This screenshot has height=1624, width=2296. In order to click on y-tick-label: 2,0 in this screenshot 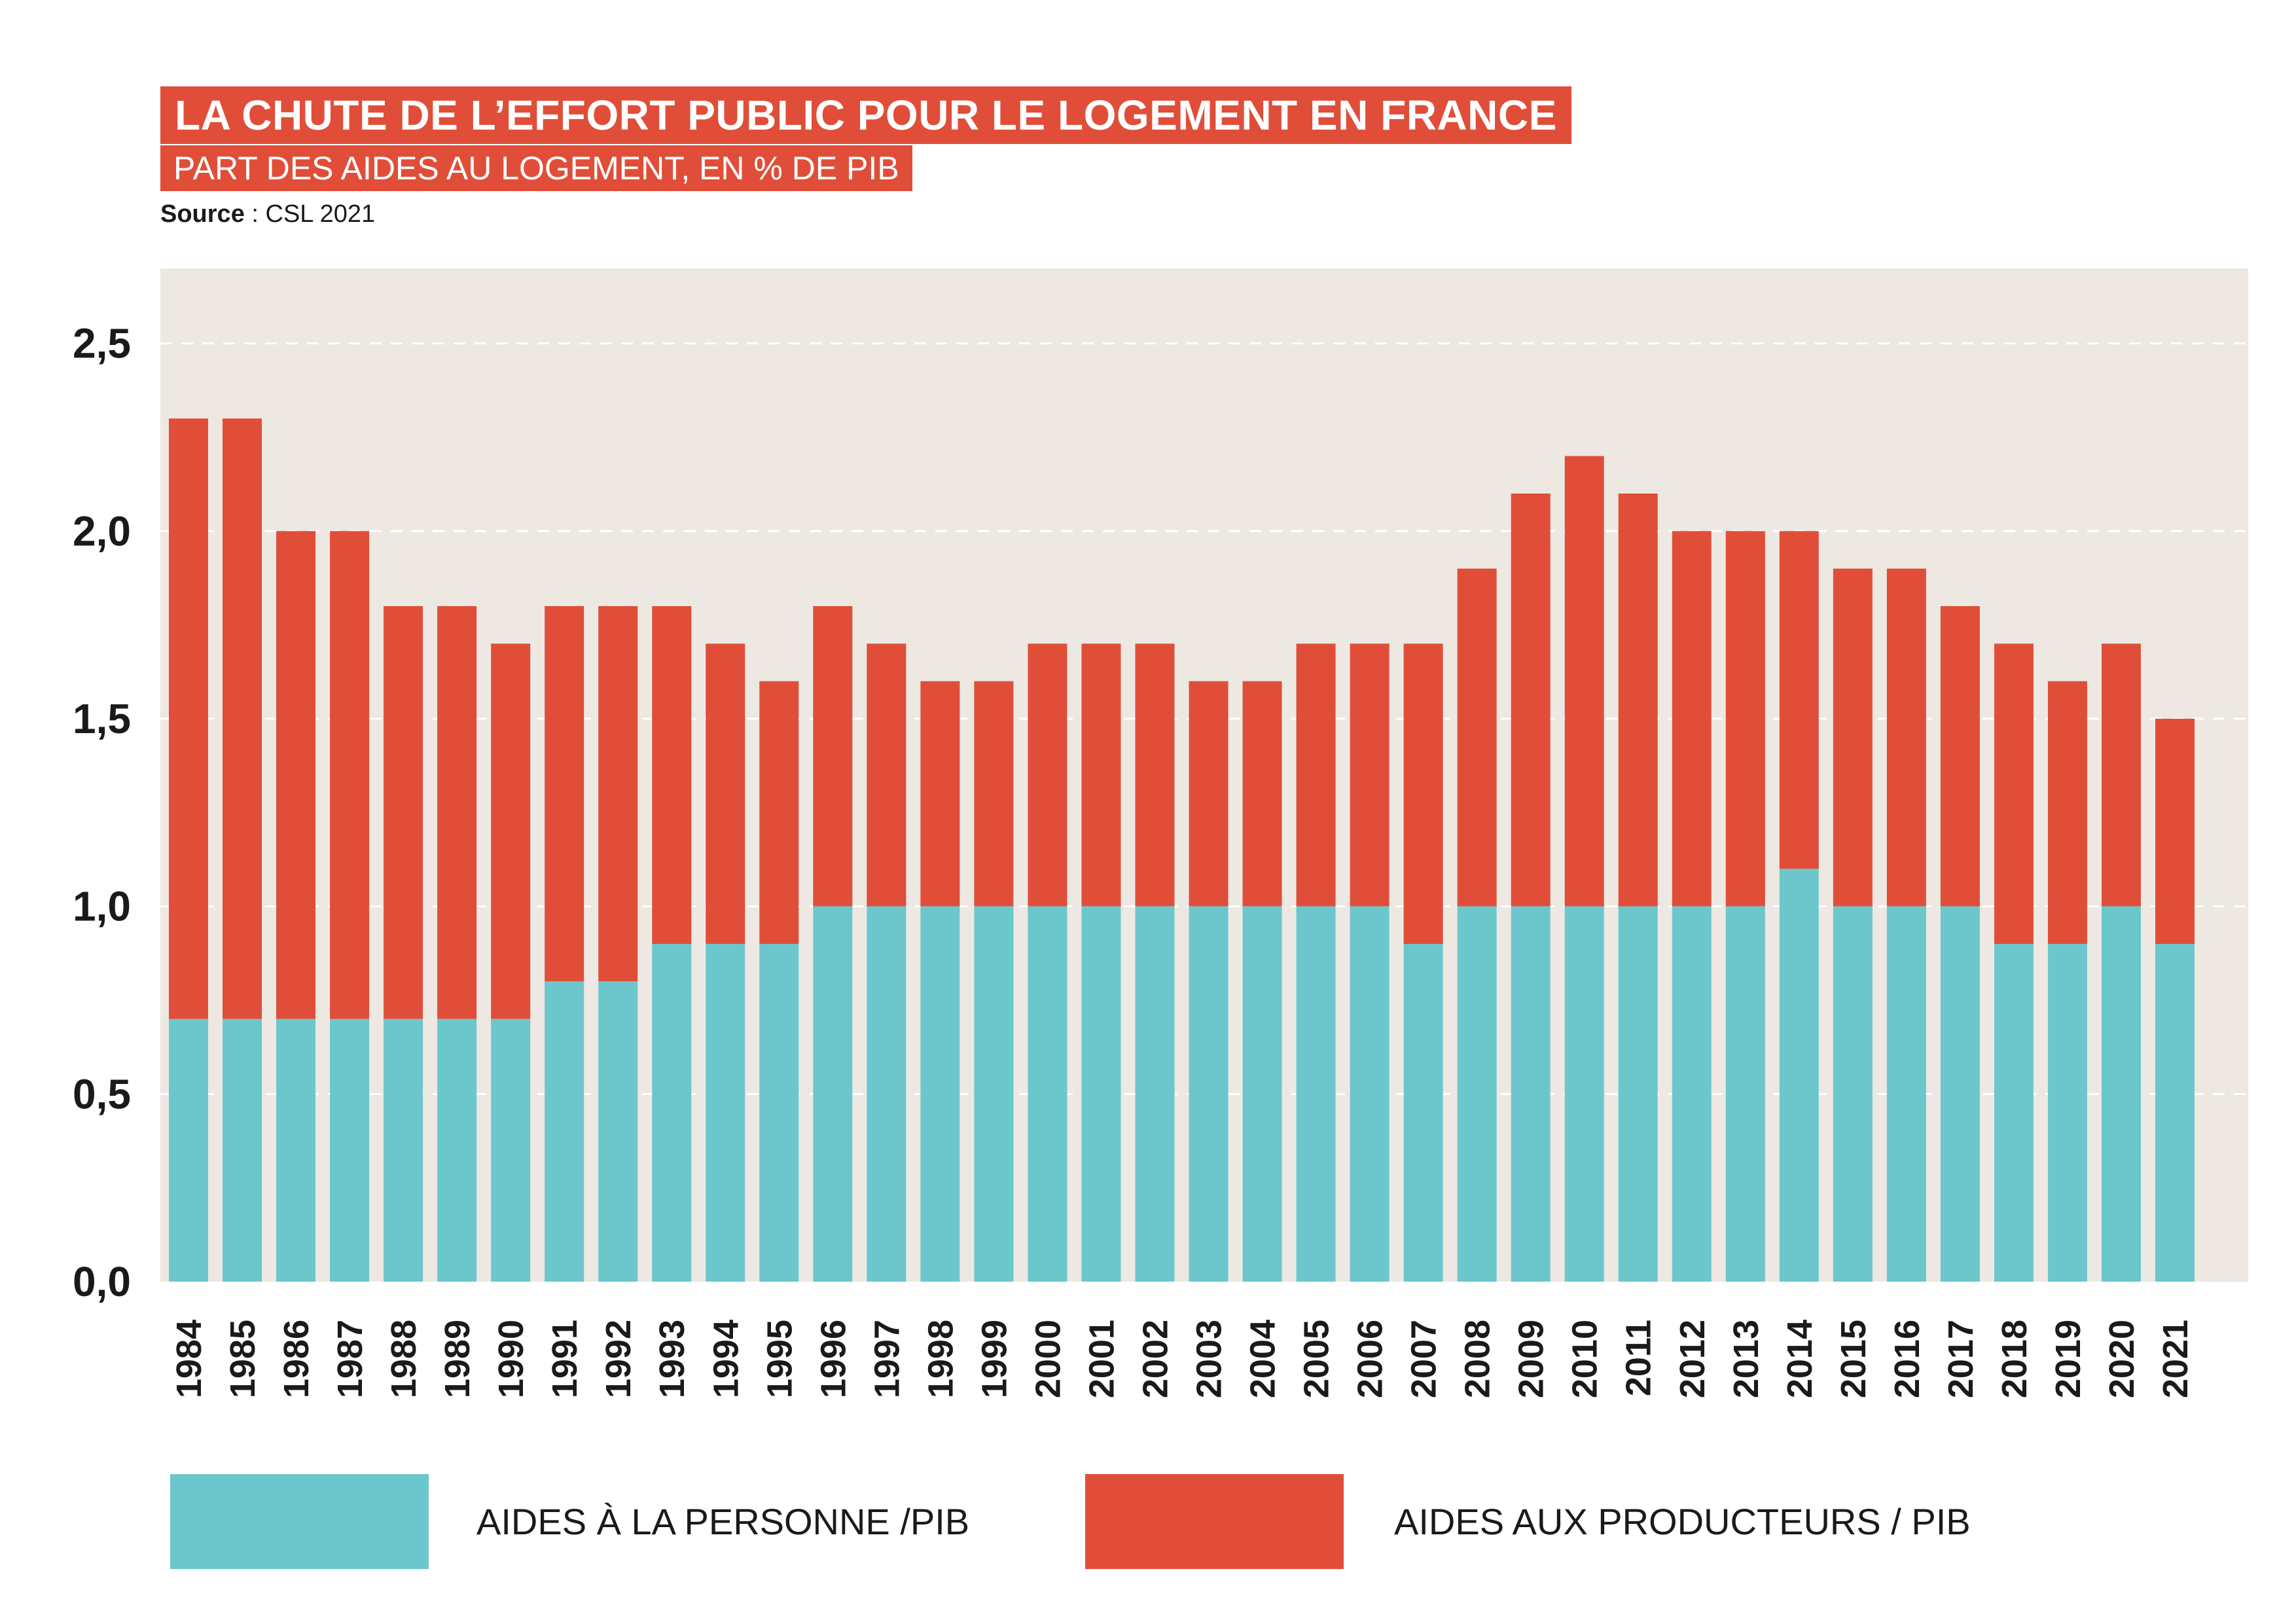, I will do `click(102, 530)`.